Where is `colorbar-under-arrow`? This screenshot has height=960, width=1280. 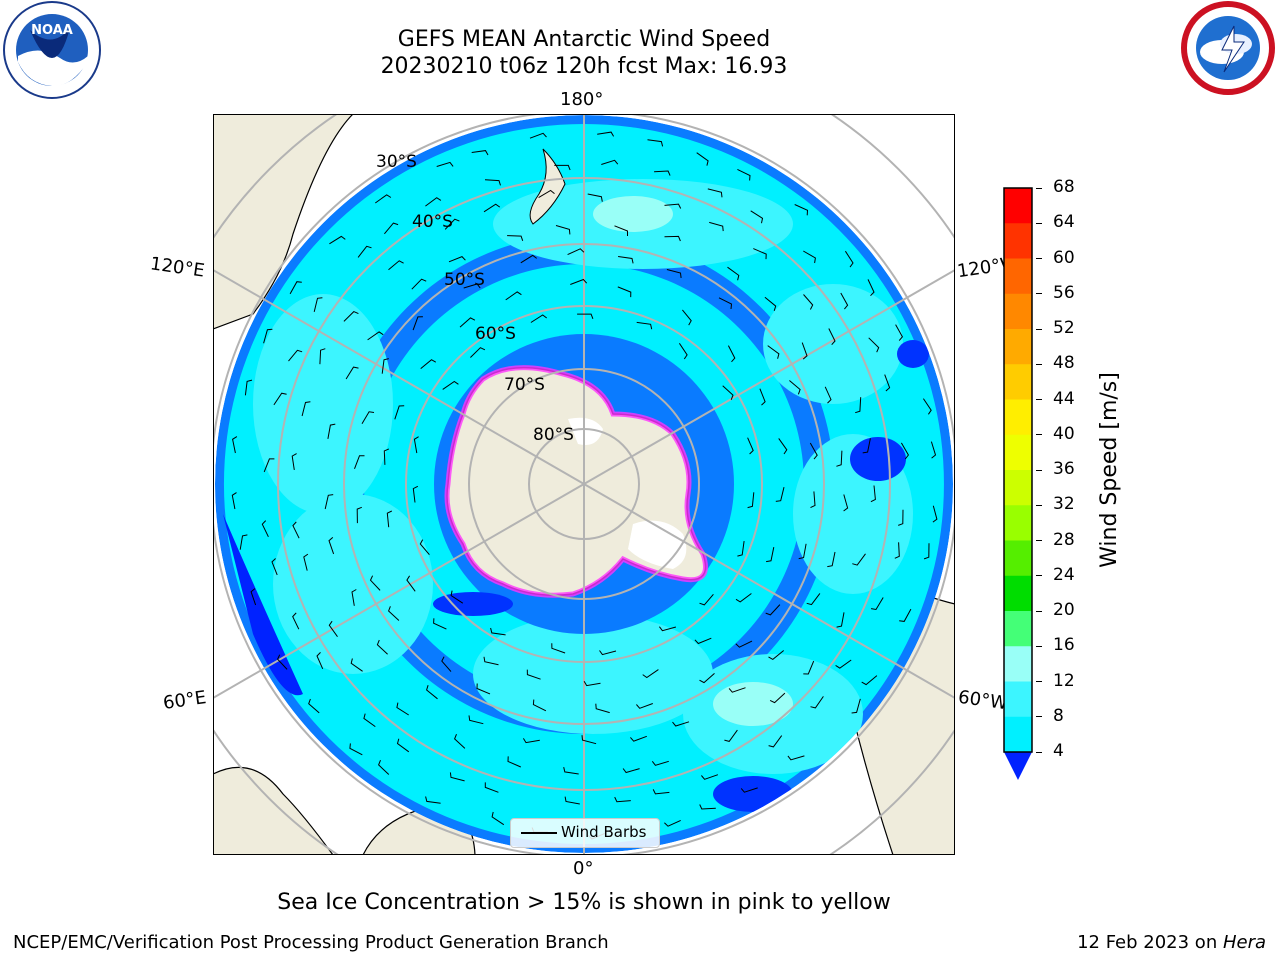 colorbar-under-arrow is located at coordinates (1018, 766).